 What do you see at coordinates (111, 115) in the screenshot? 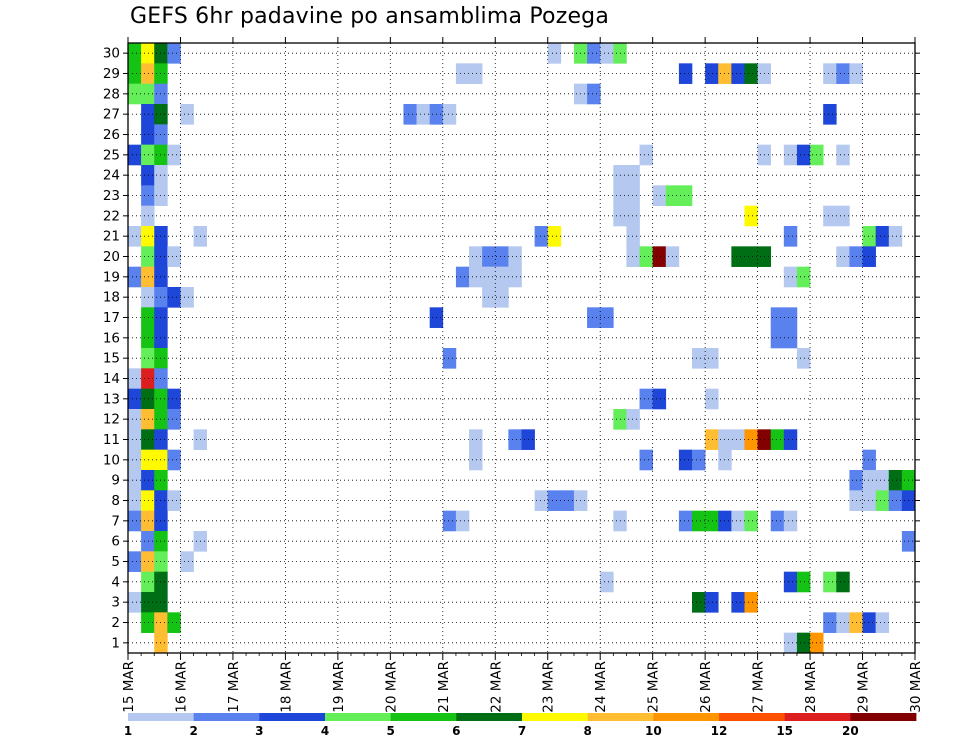
I see `y-tick-label: 27` at bounding box center [111, 115].